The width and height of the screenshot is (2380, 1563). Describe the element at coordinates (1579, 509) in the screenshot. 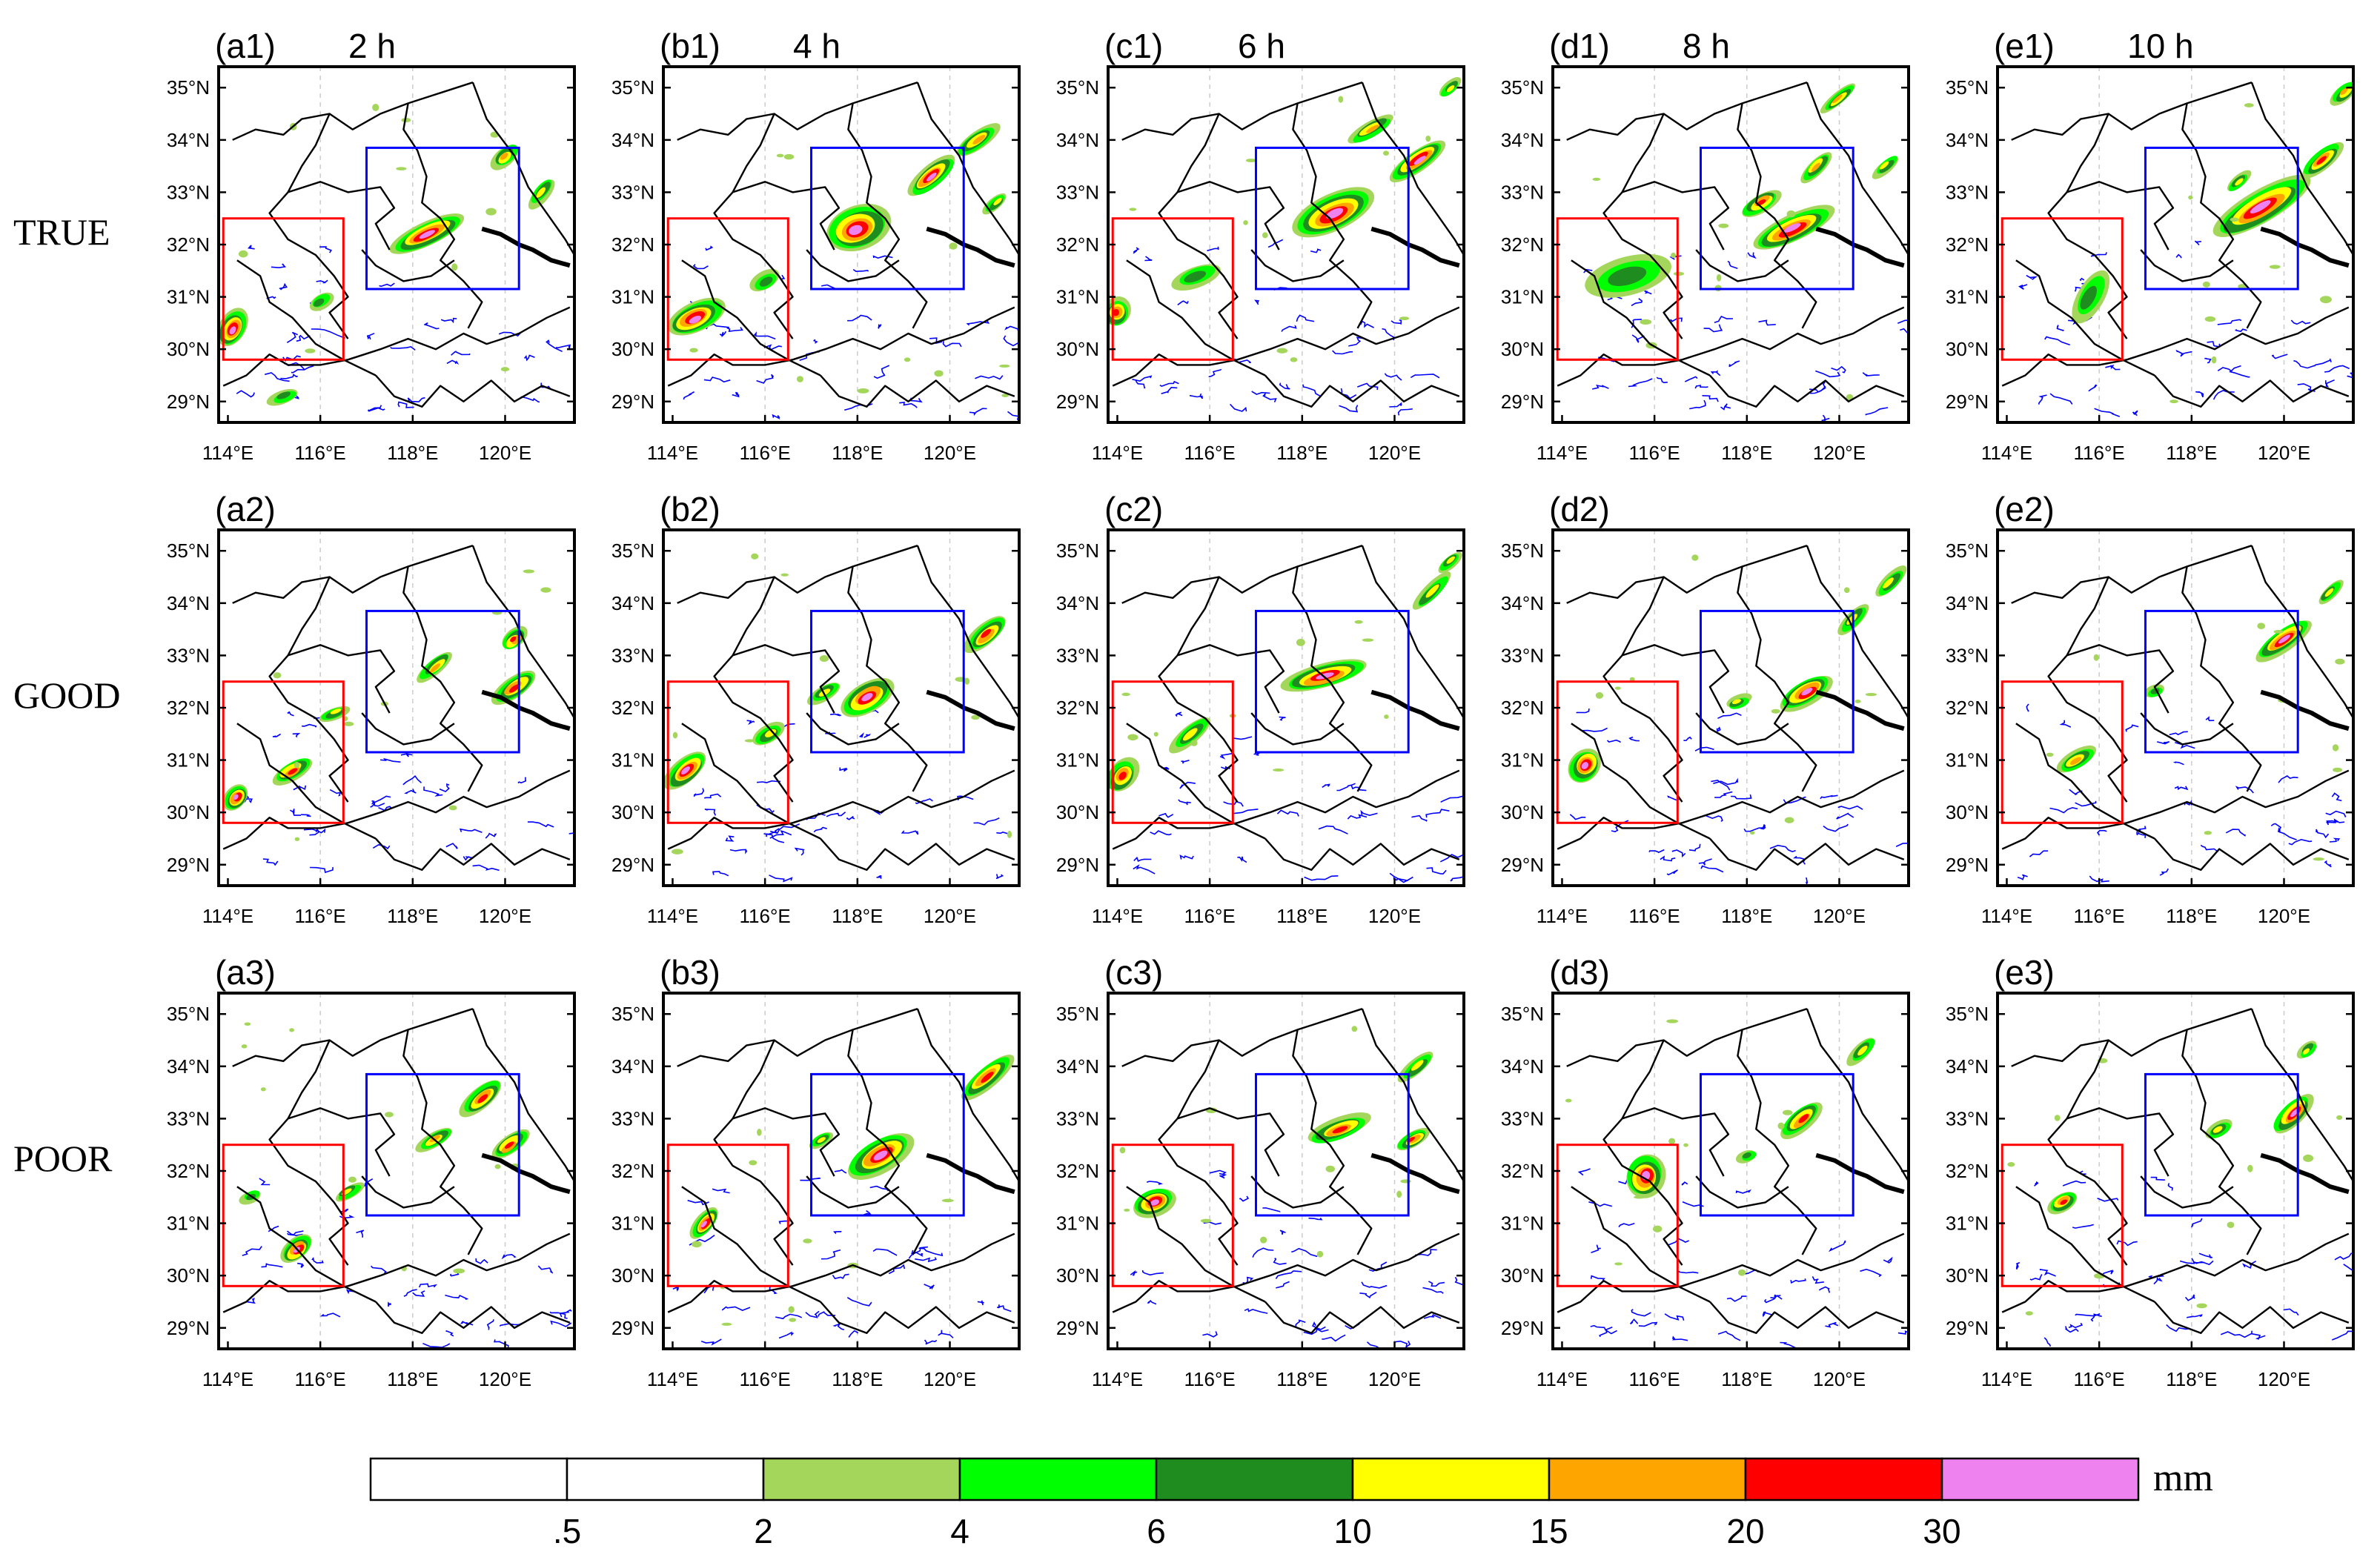

I see `panel-tag: (d2)` at that location.